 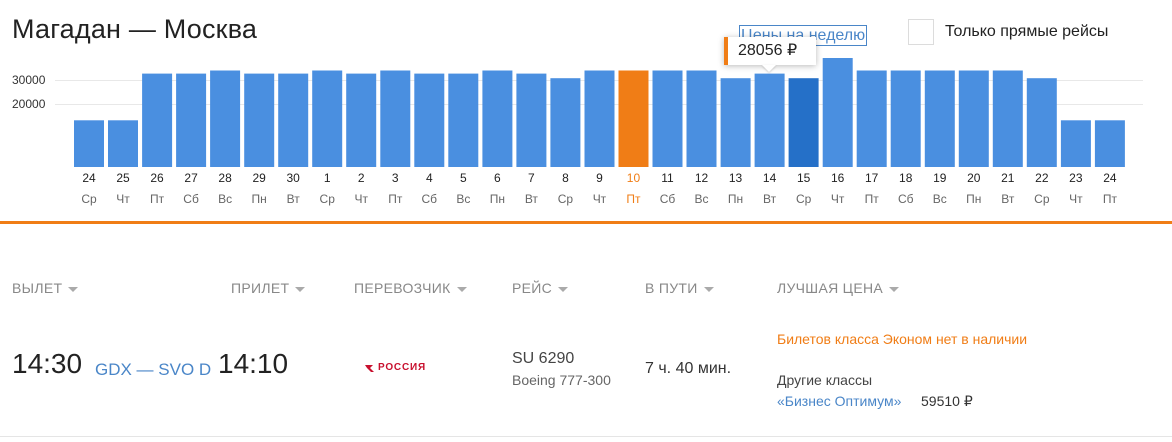 I want to click on sort-best-price: ЛУЧШАЯ ЦЕНА, so click(x=838, y=288).